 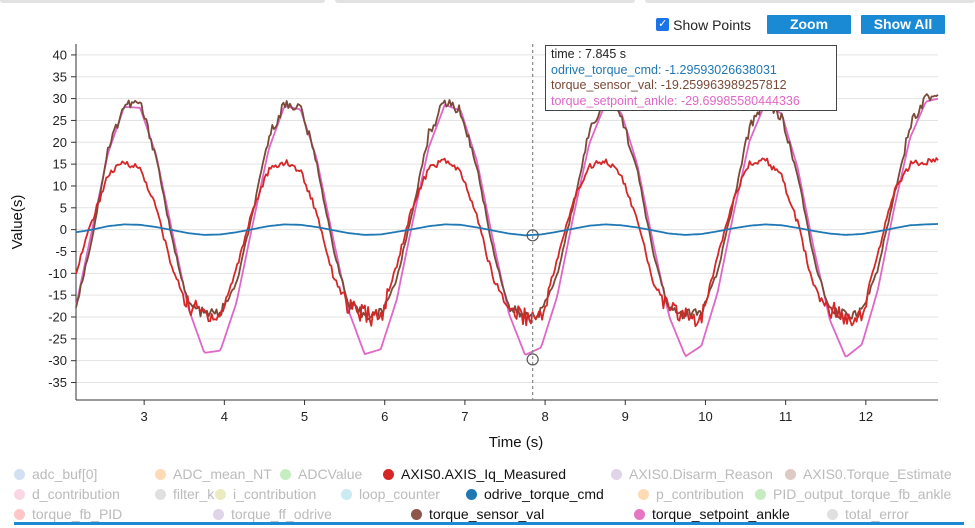 I want to click on legend-item-loop-counter: loop_counter, so click(x=390, y=494).